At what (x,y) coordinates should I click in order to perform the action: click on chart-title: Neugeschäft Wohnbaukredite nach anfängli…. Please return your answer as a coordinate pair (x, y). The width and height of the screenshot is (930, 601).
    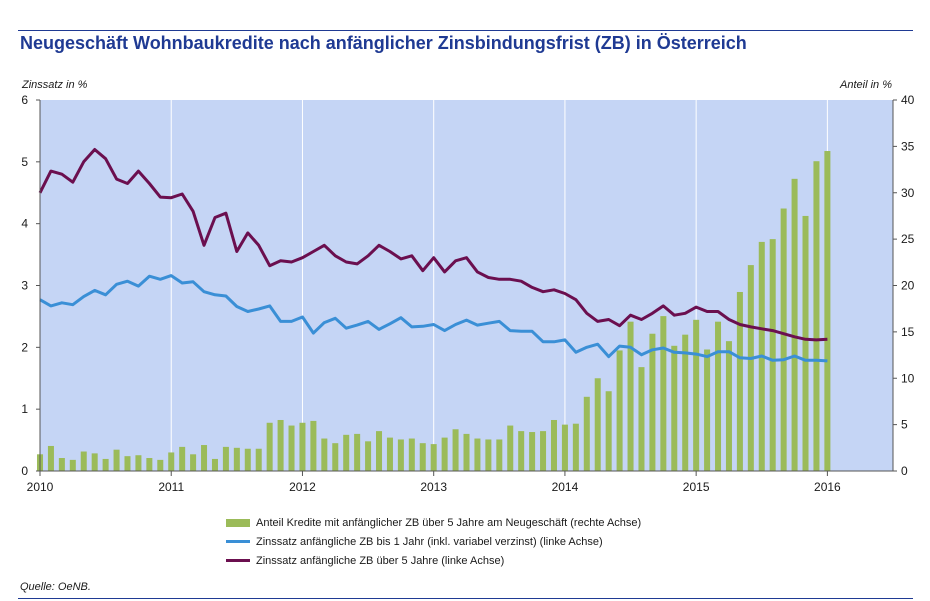
    Looking at the image, I should click on (383, 43).